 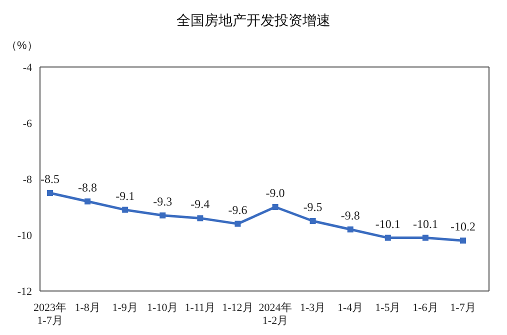 I want to click on y-tick-label: -4, so click(x=27, y=68).